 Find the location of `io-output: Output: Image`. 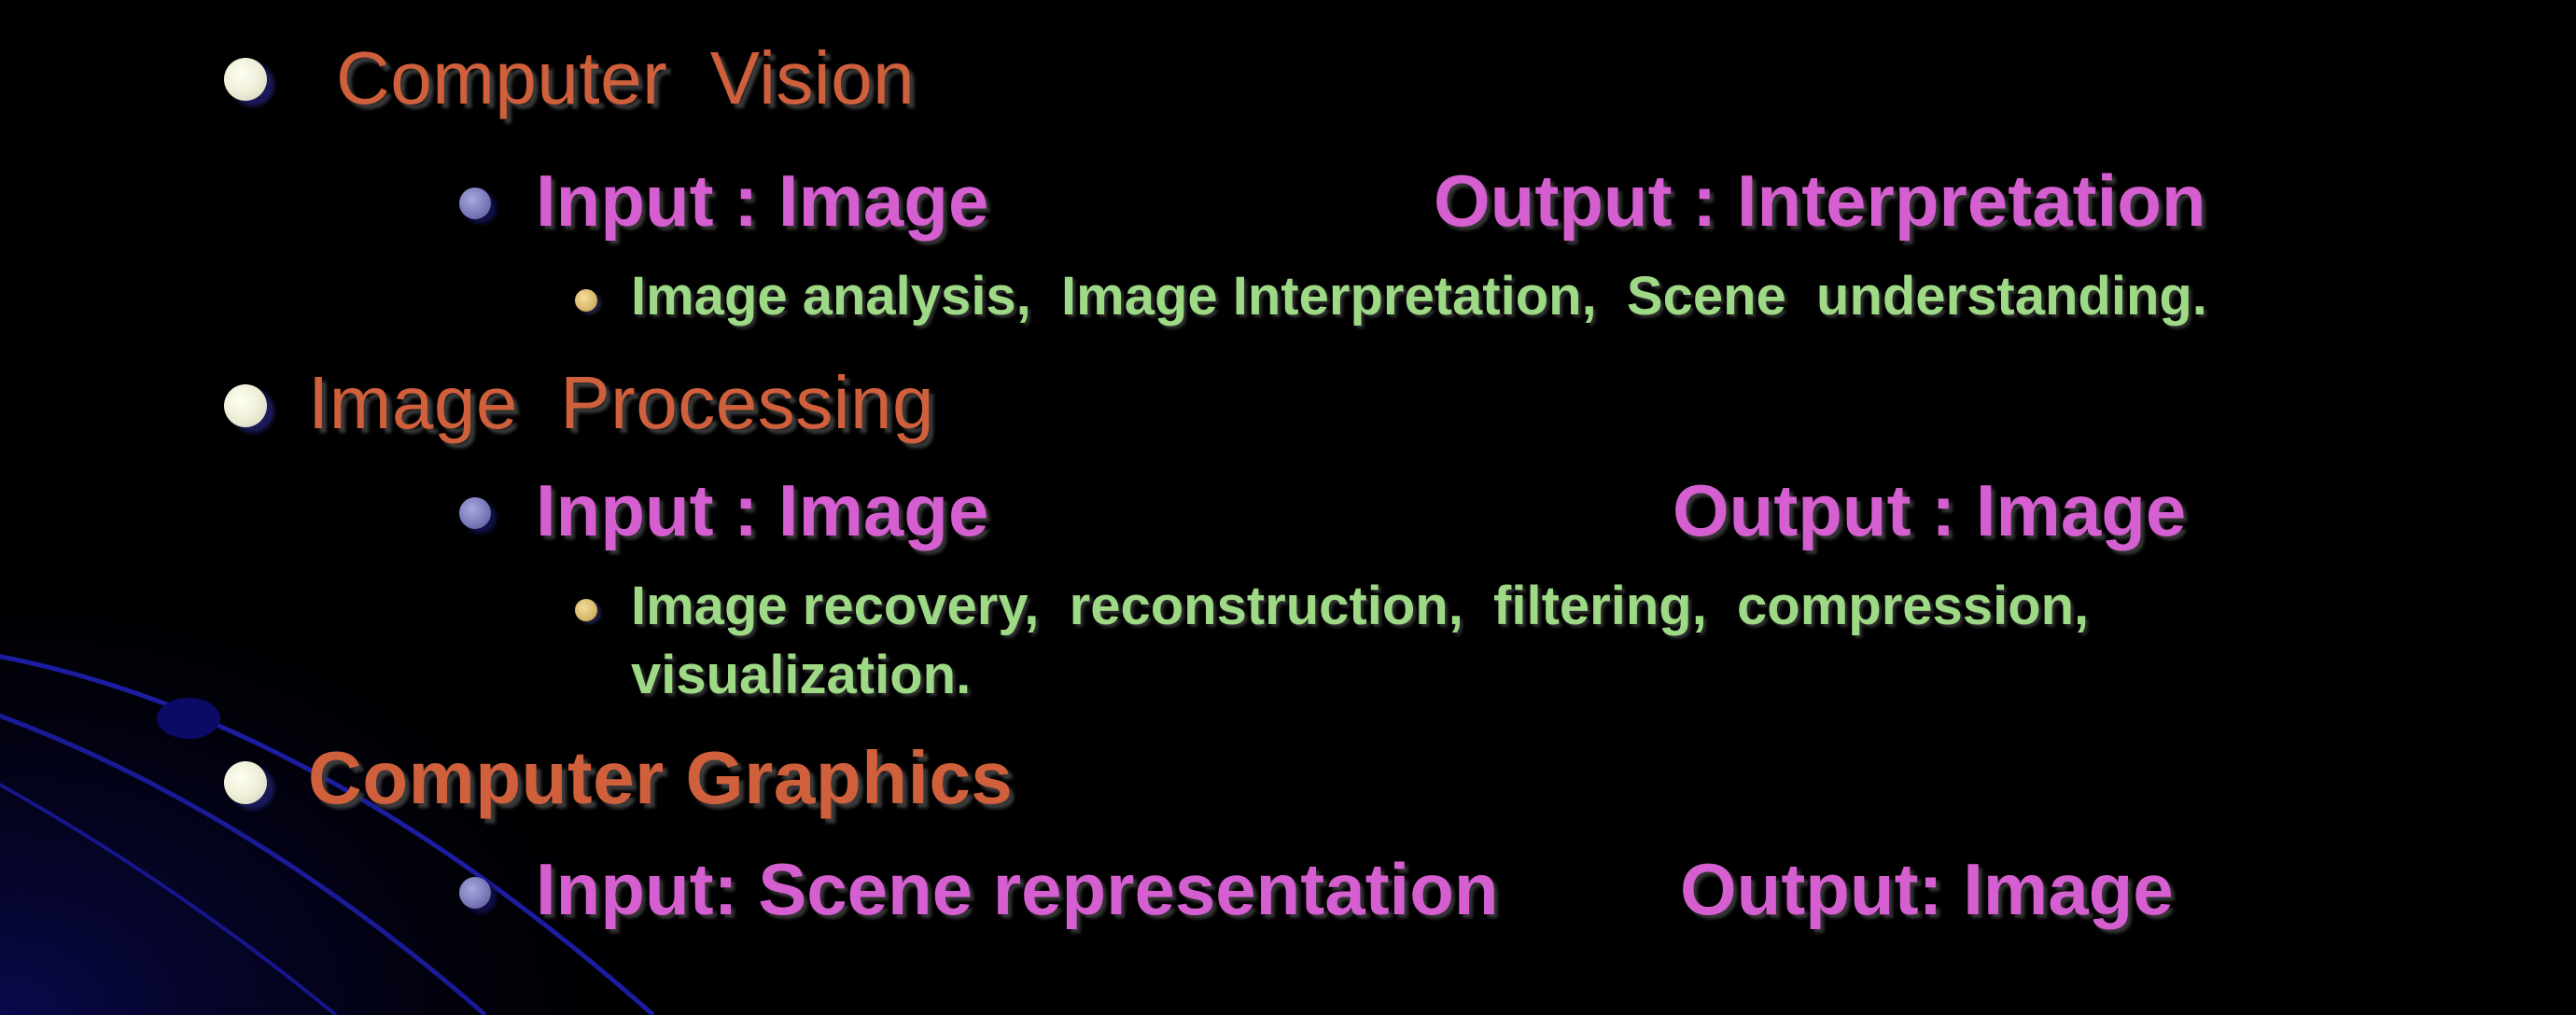

io-output: Output: Image is located at coordinates (1927, 889).